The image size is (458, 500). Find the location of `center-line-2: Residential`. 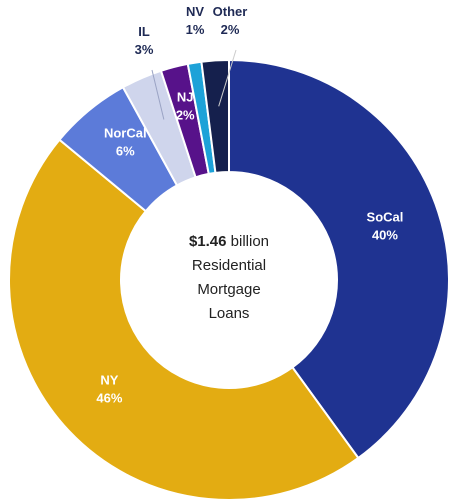

center-line-2: Residential is located at coordinates (229, 265).